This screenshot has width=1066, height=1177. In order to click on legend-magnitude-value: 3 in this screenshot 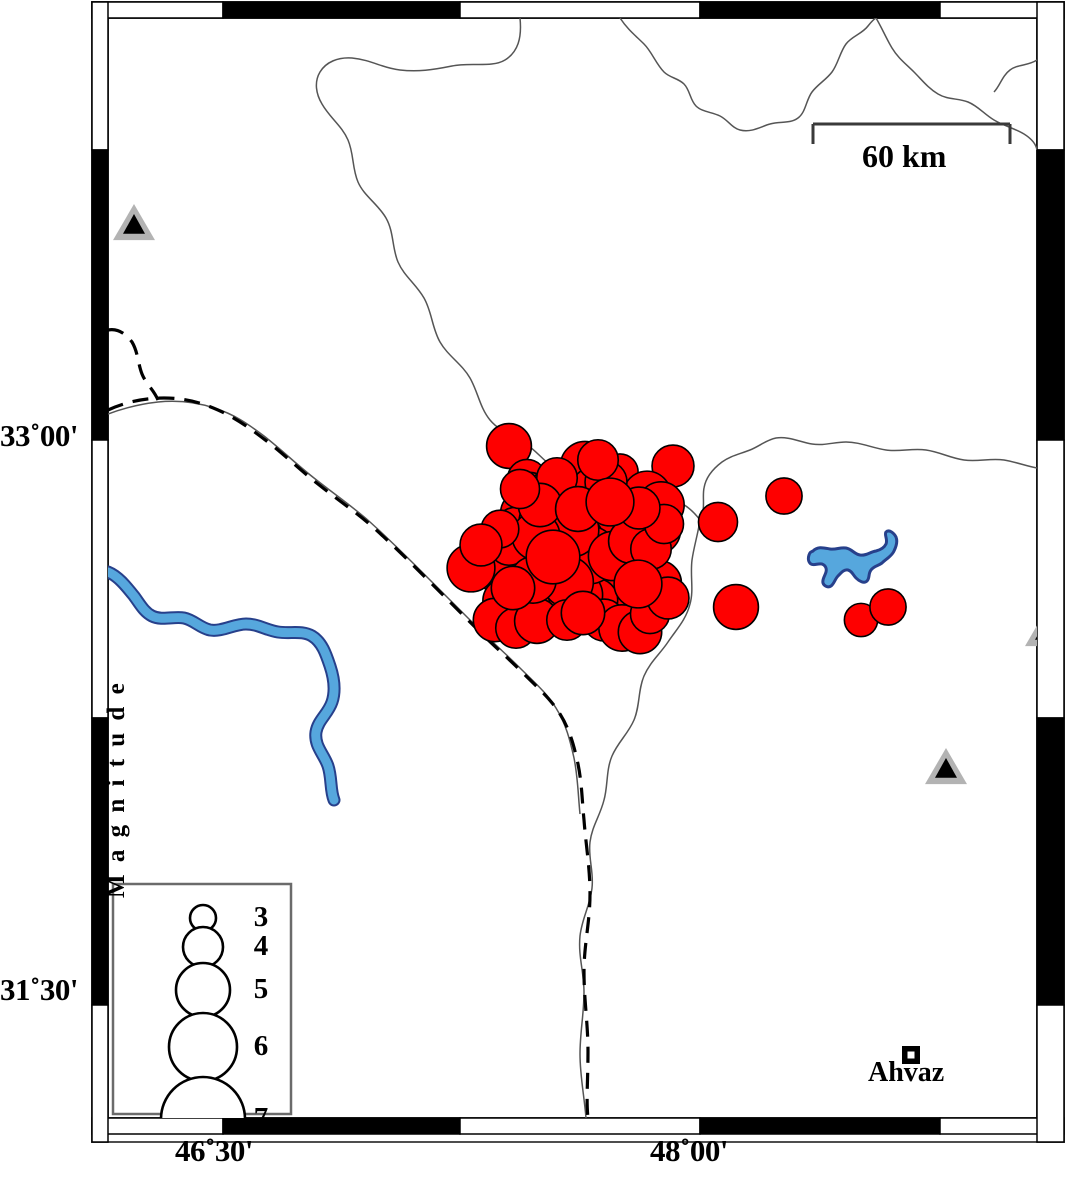, I will do `click(261, 917)`.